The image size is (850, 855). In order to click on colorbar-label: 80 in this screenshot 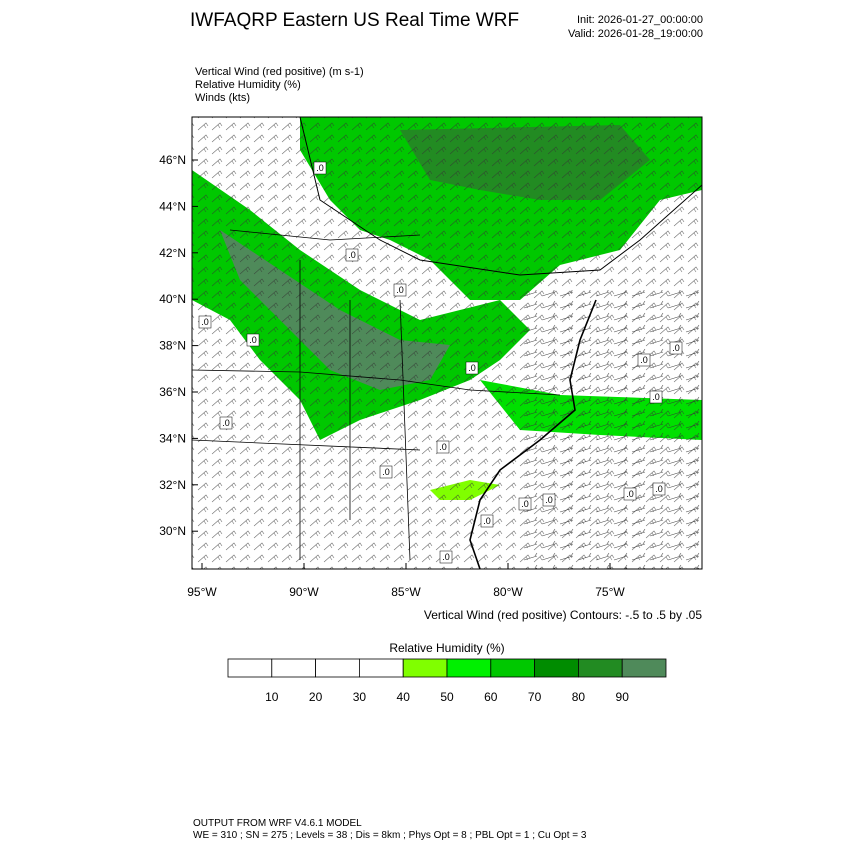, I will do `click(579, 697)`.